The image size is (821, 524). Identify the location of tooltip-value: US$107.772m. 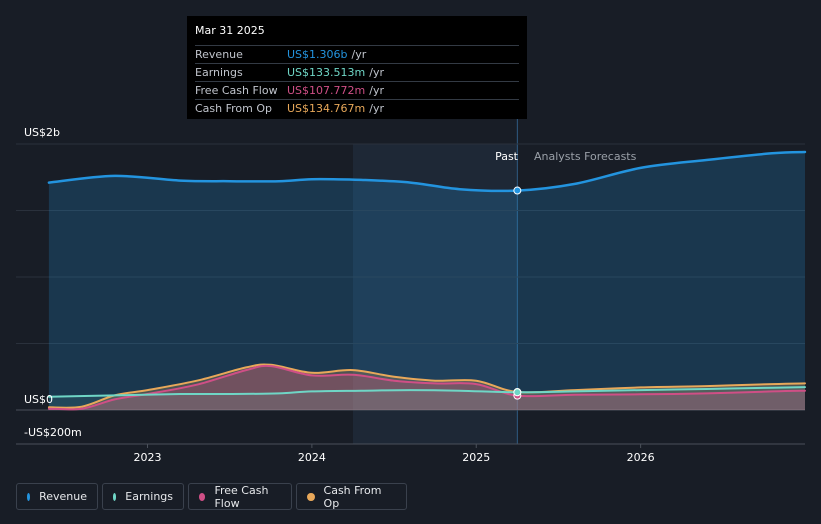
(326, 90).